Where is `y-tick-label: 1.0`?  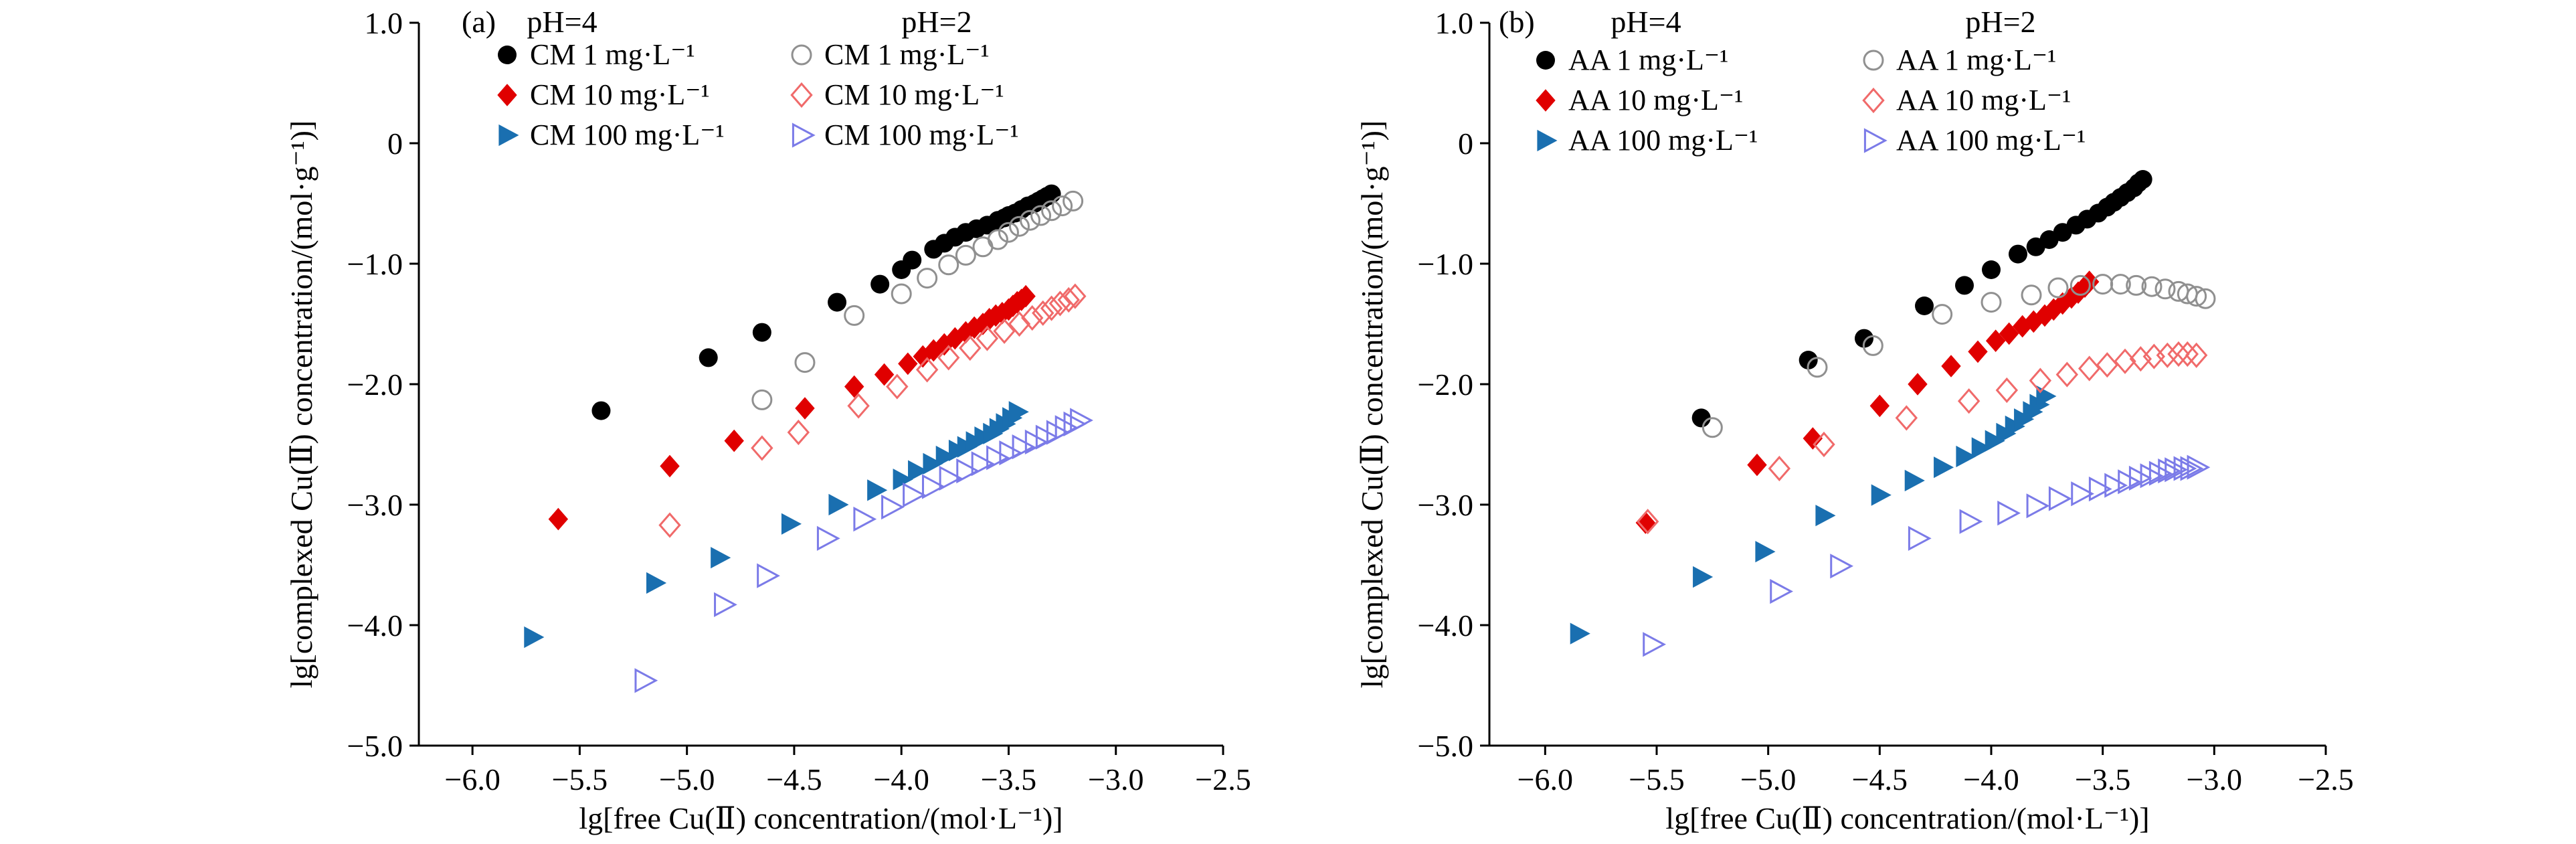
y-tick-label: 1.0 is located at coordinates (384, 23).